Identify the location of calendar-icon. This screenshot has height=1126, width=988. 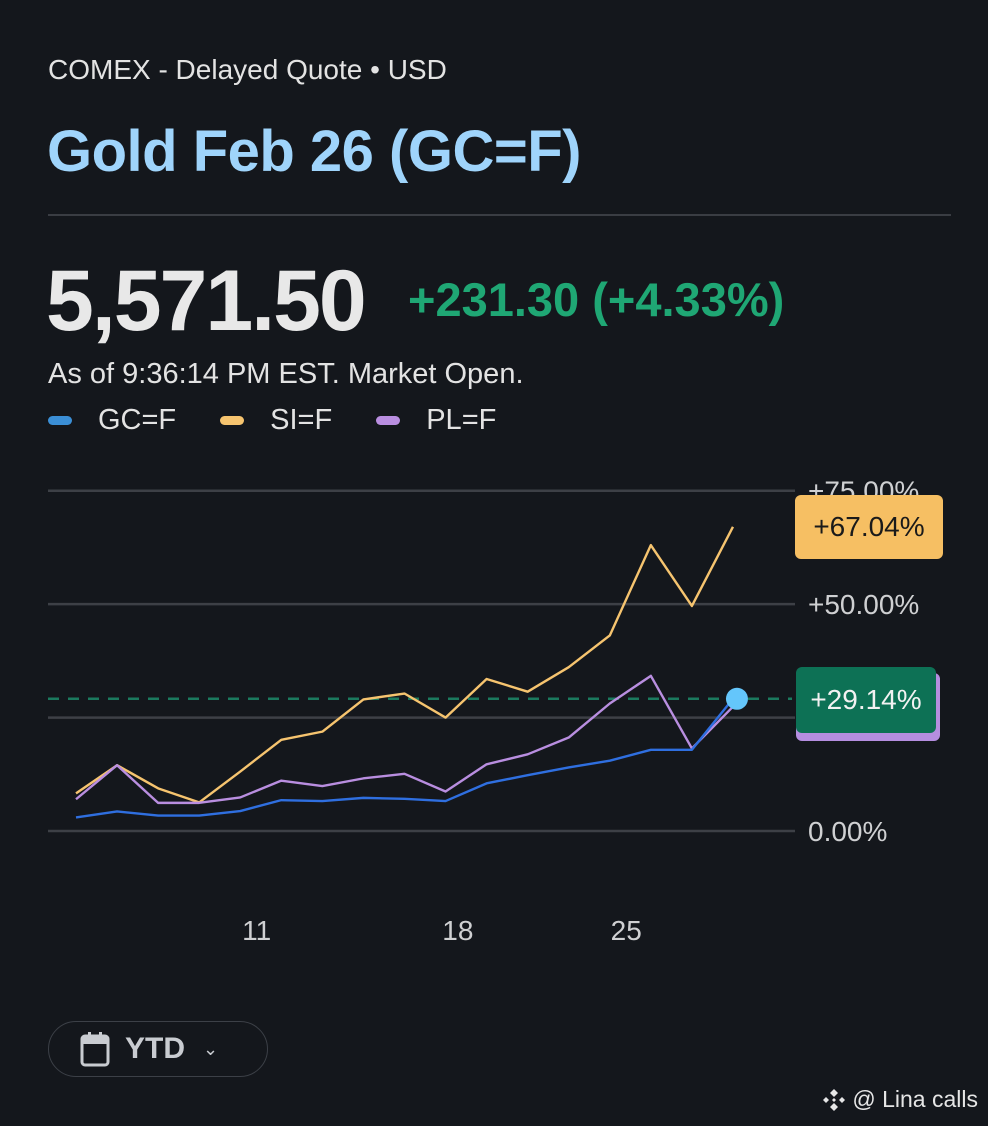
(95, 1049).